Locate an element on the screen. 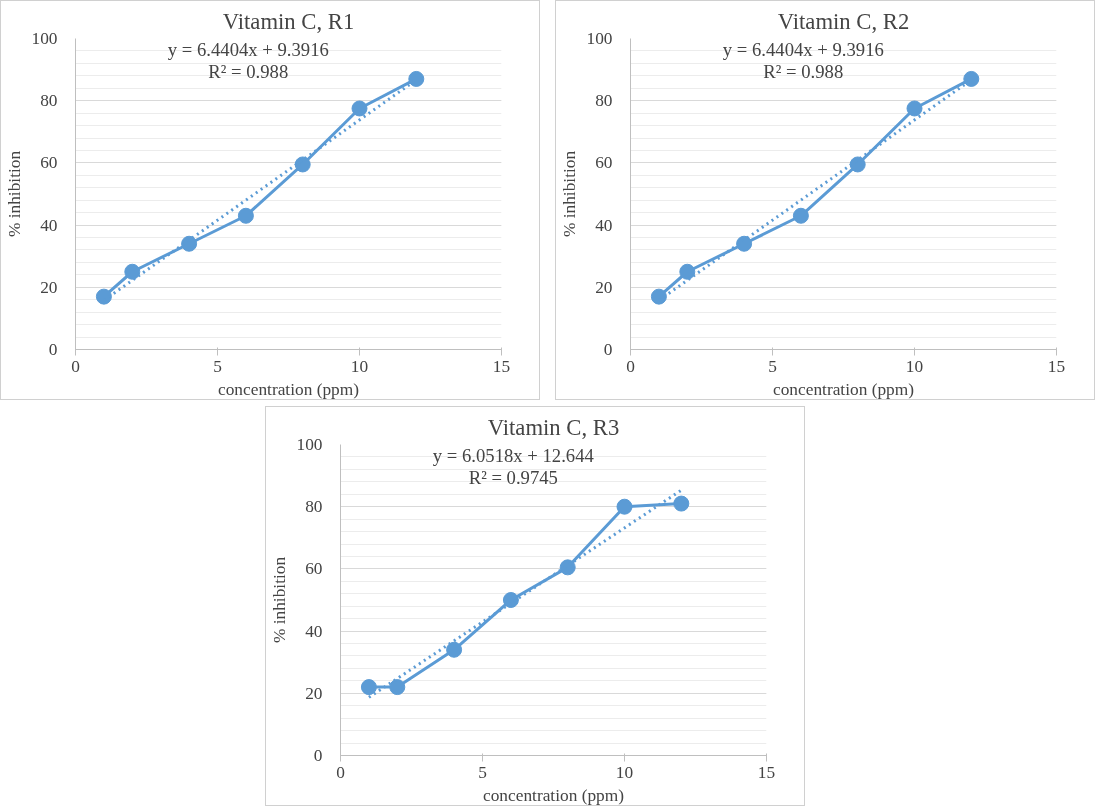  chart-title: Vitamin C, R2 is located at coordinates (843, 21).